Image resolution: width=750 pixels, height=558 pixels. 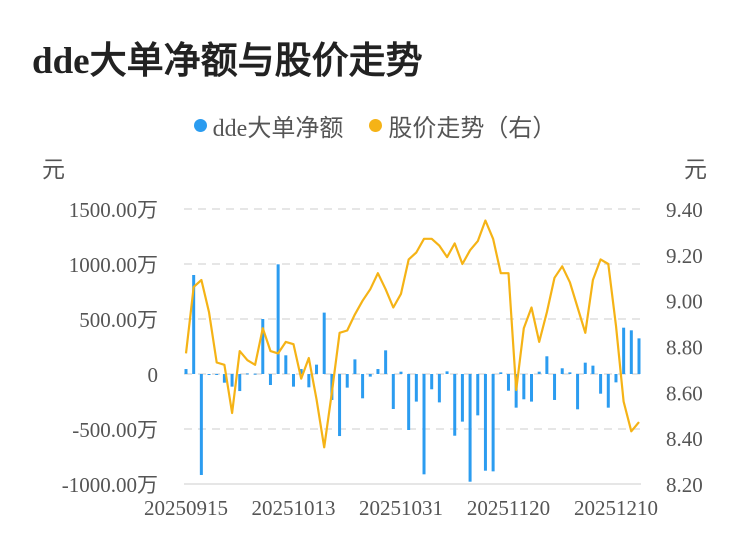 What do you see at coordinates (278, 129) in the screenshot?
I see `legend-label: dde大单净额` at bounding box center [278, 129].